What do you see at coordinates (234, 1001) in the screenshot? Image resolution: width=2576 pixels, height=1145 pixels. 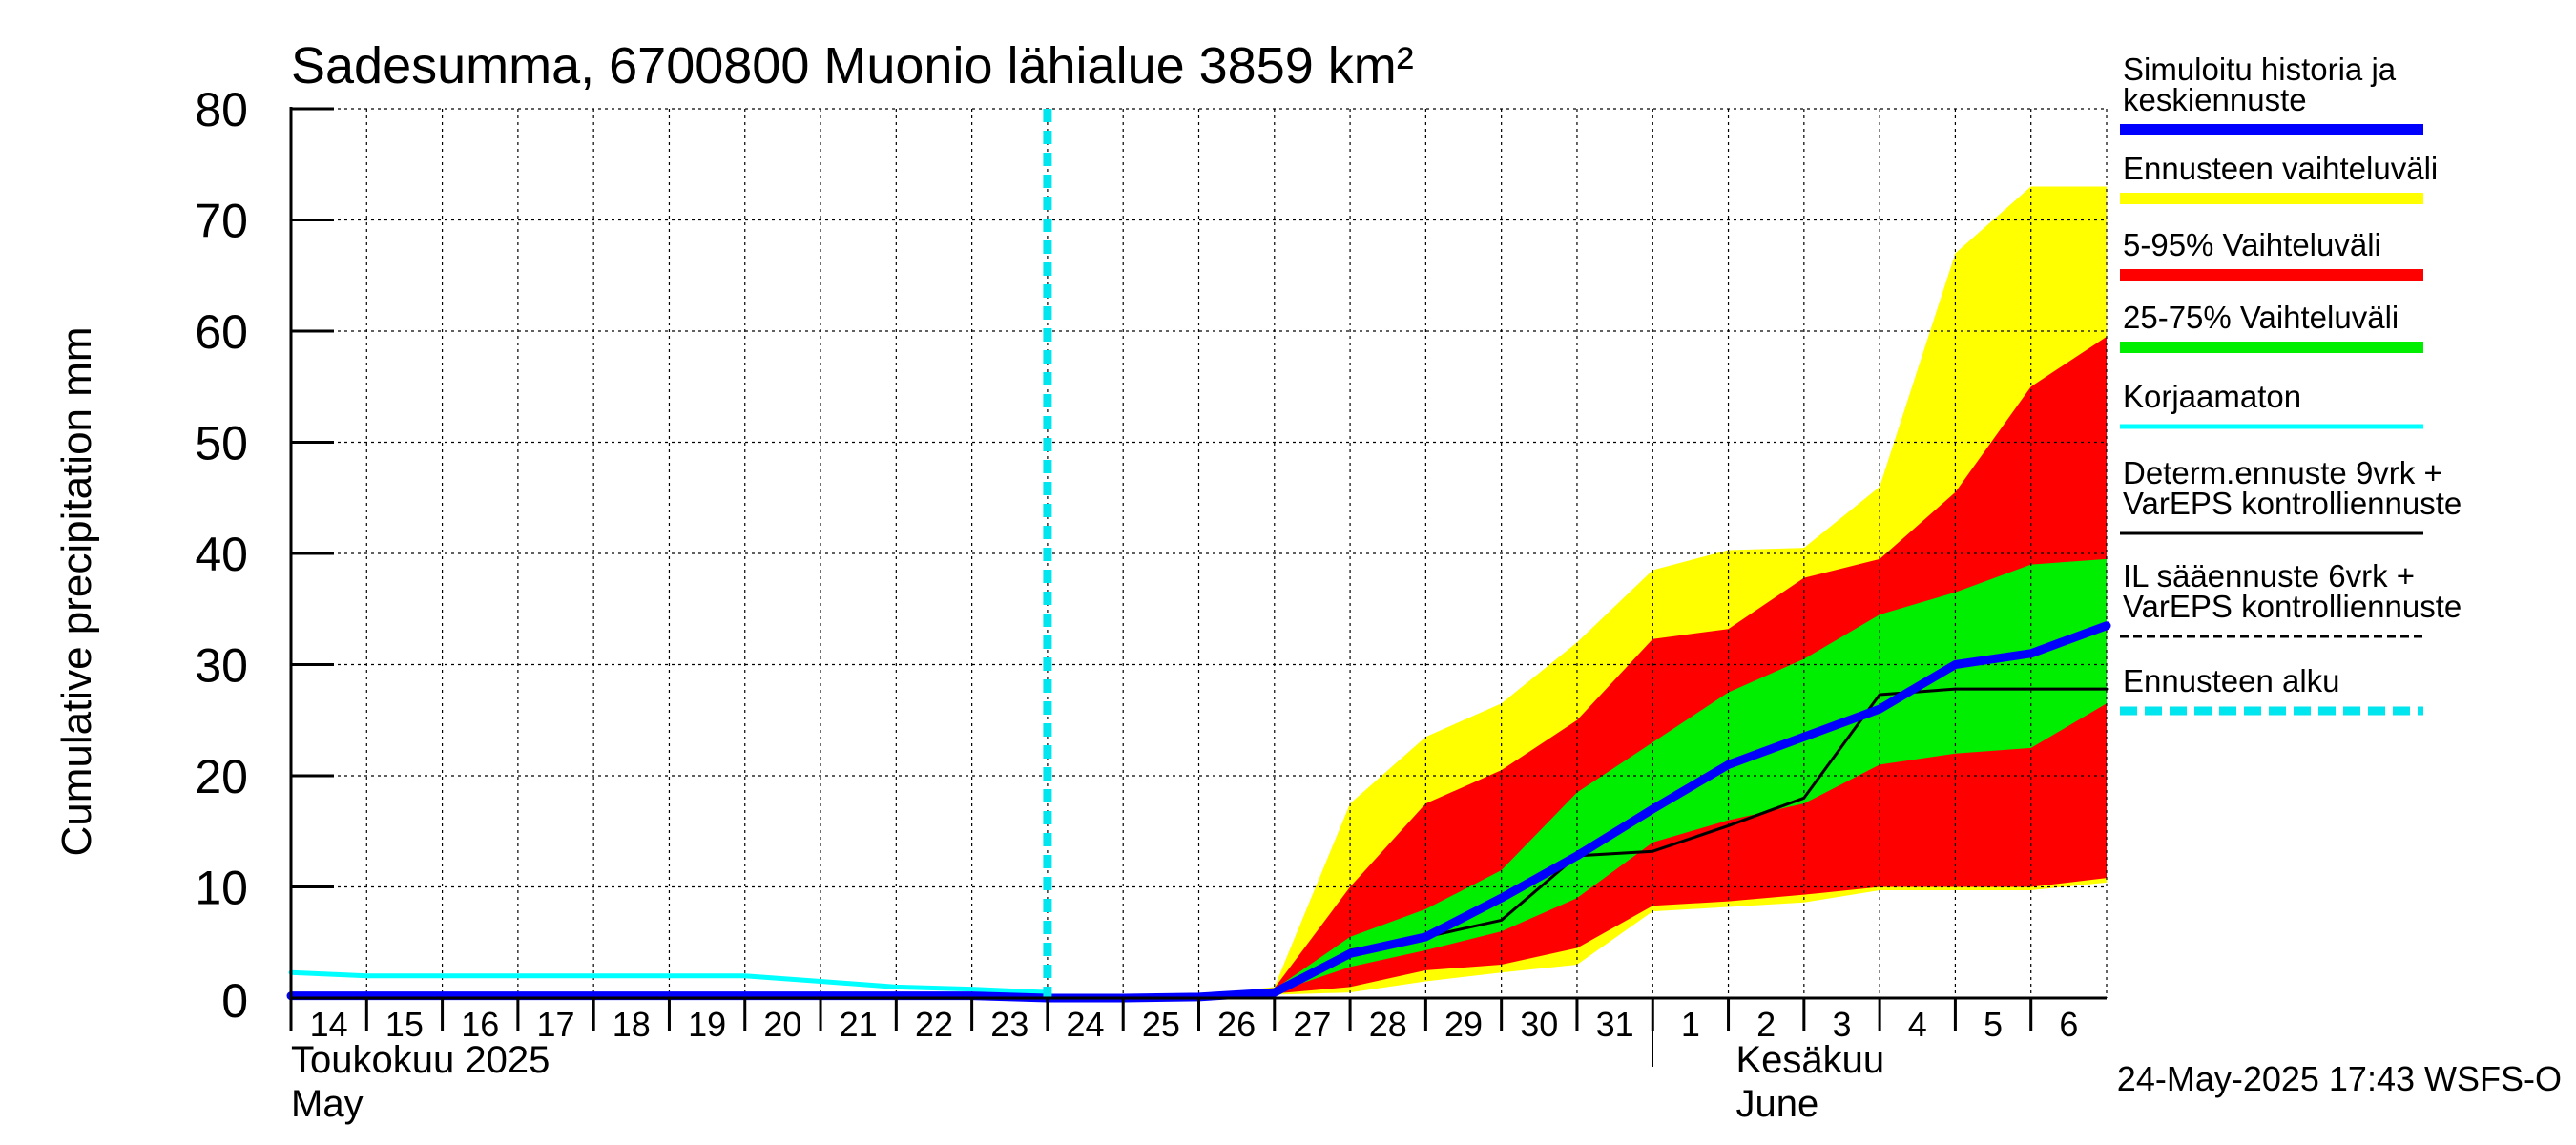 I see `y-tick-label: 0` at bounding box center [234, 1001].